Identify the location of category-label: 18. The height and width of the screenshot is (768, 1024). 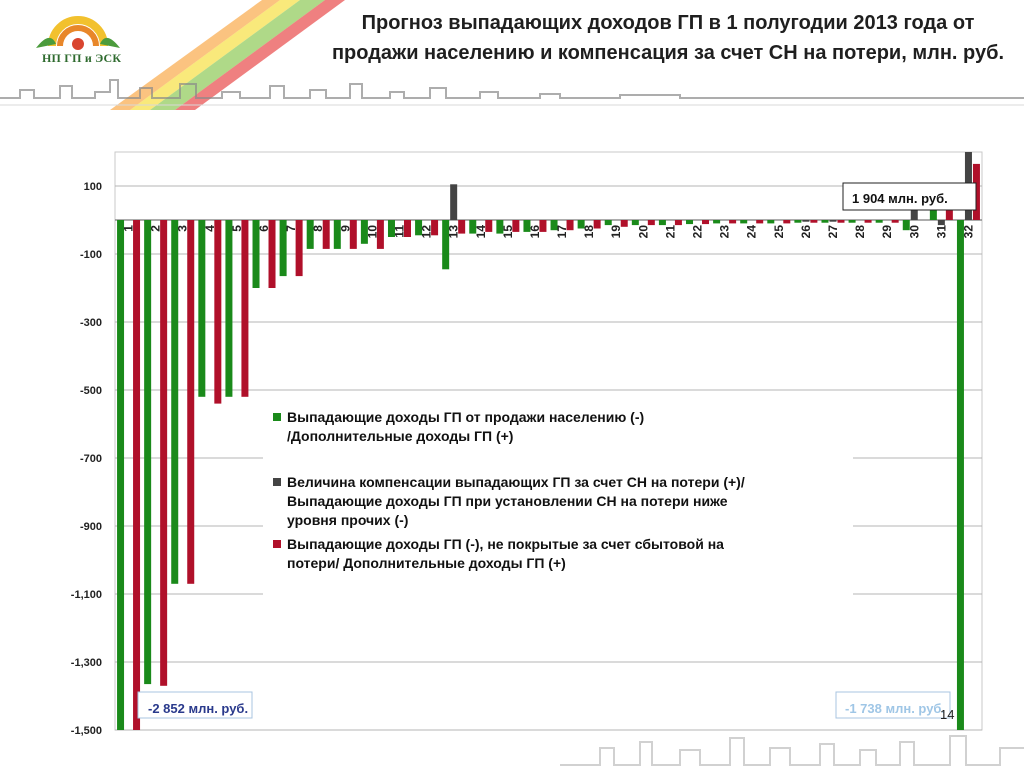
(589, 232).